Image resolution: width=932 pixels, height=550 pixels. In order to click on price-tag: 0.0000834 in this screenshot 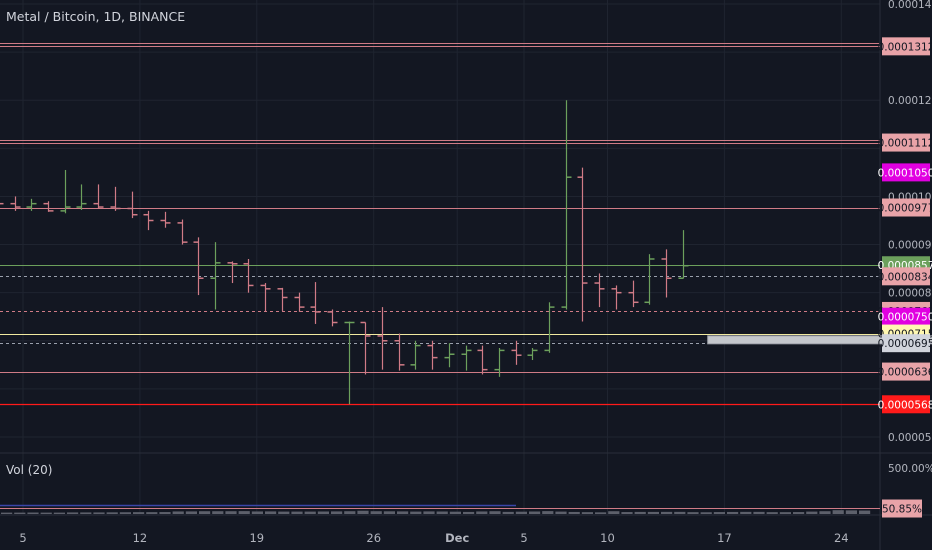, I will do `click(905, 276)`.